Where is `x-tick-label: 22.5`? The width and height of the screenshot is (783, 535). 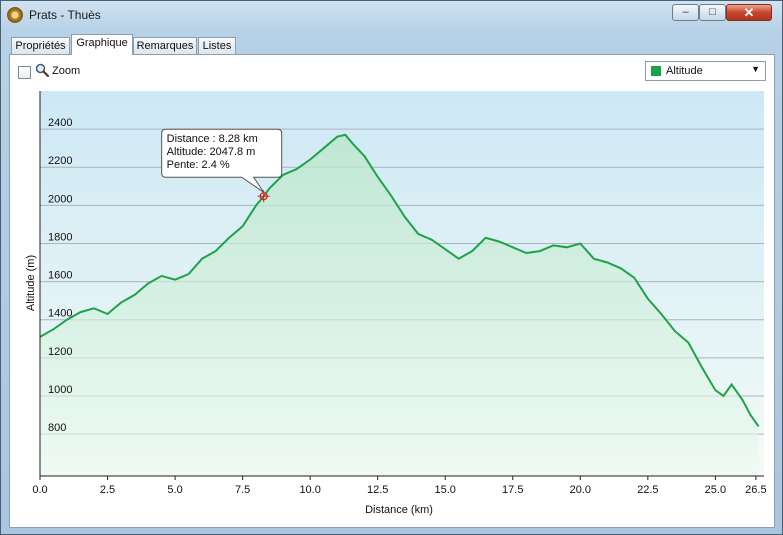
x-tick-label: 22.5 is located at coordinates (647, 490).